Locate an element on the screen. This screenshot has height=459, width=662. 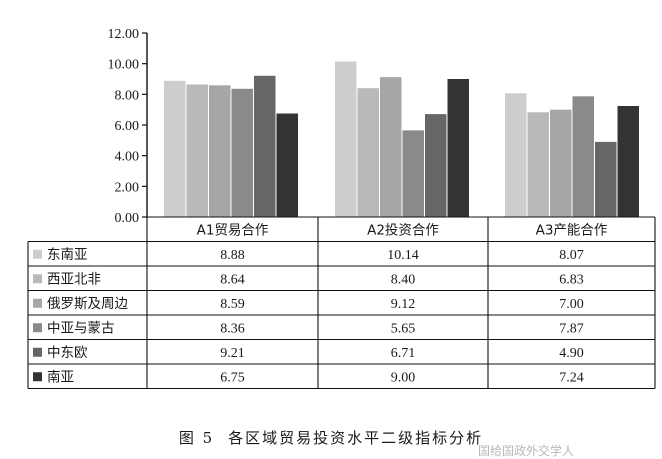
data-label: 9.21 is located at coordinates (232, 353).